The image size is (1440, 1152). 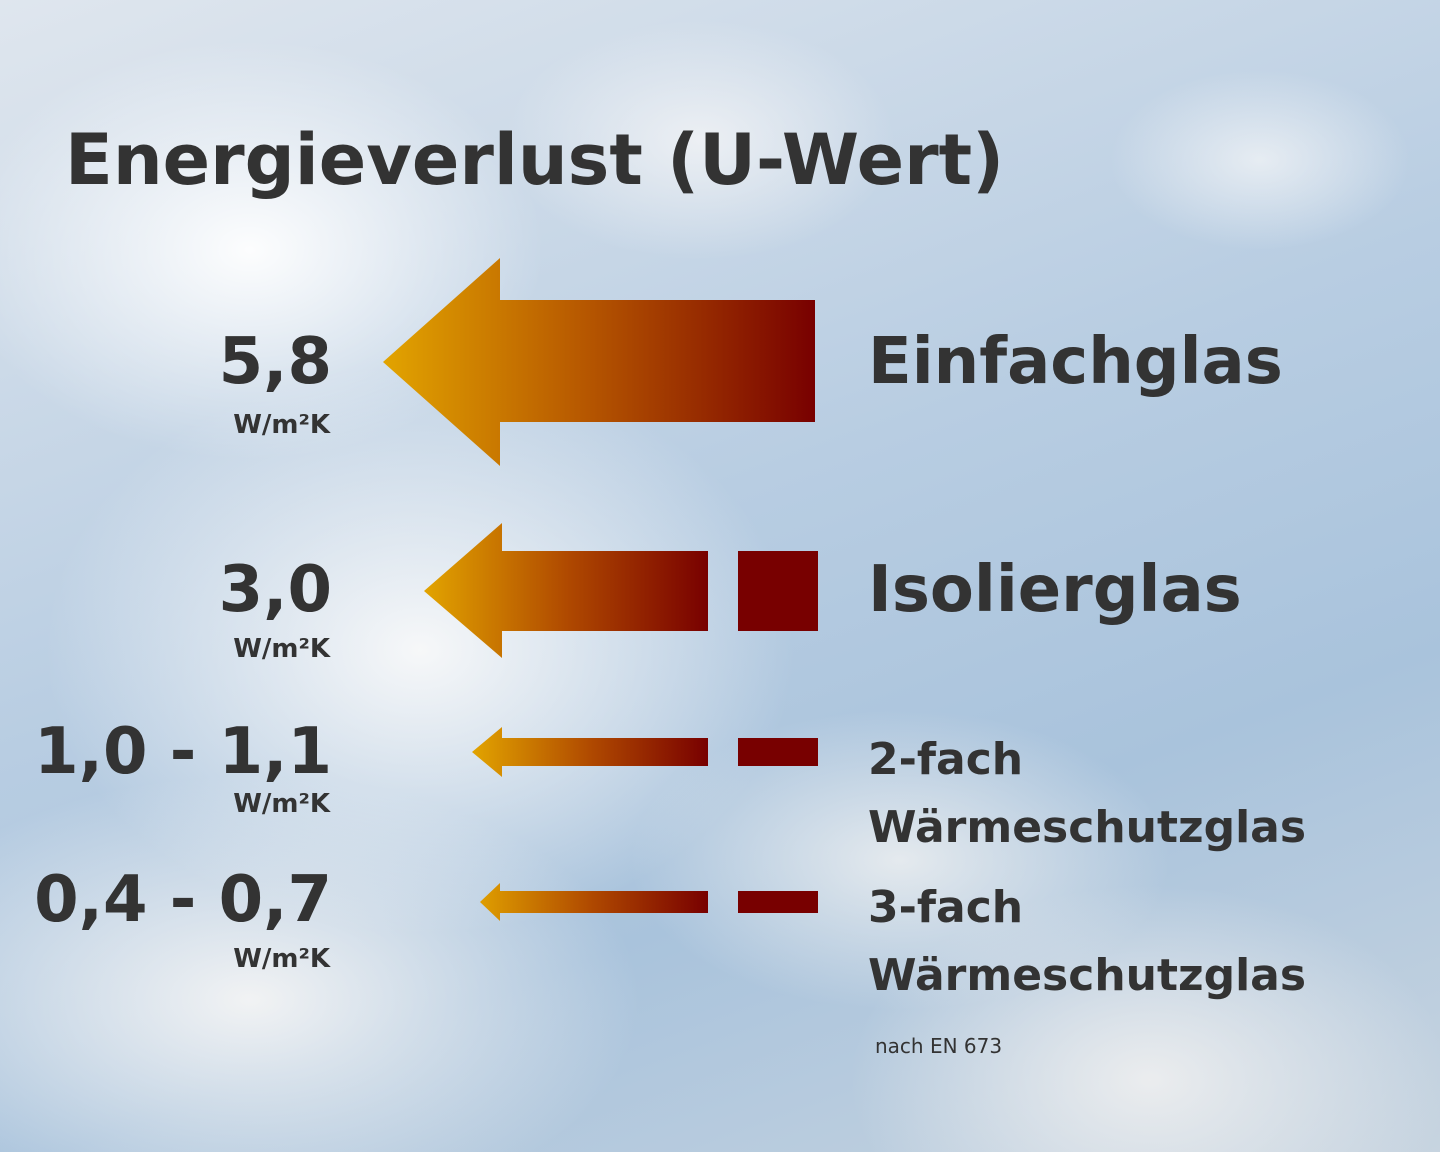 What do you see at coordinates (1075, 362) in the screenshot?
I see `glass-label: Einfachglas` at bounding box center [1075, 362].